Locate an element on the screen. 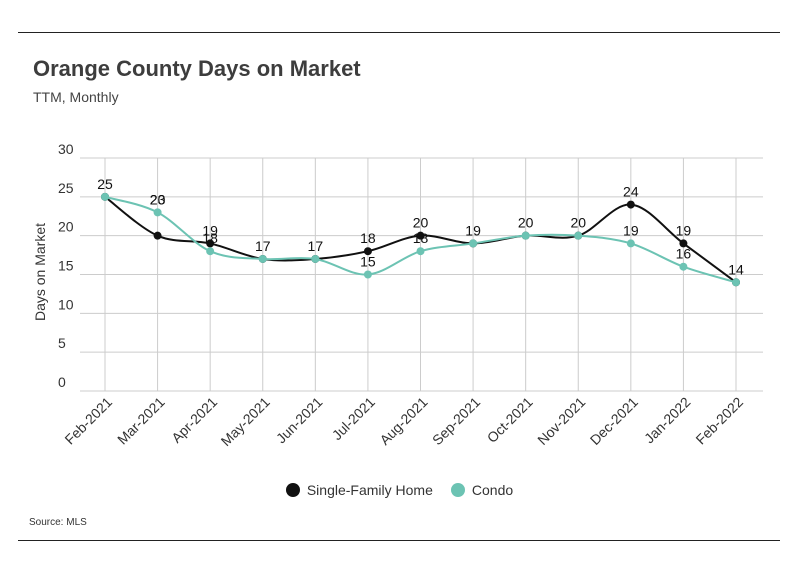  data-label-condo: 23 is located at coordinates (158, 199).